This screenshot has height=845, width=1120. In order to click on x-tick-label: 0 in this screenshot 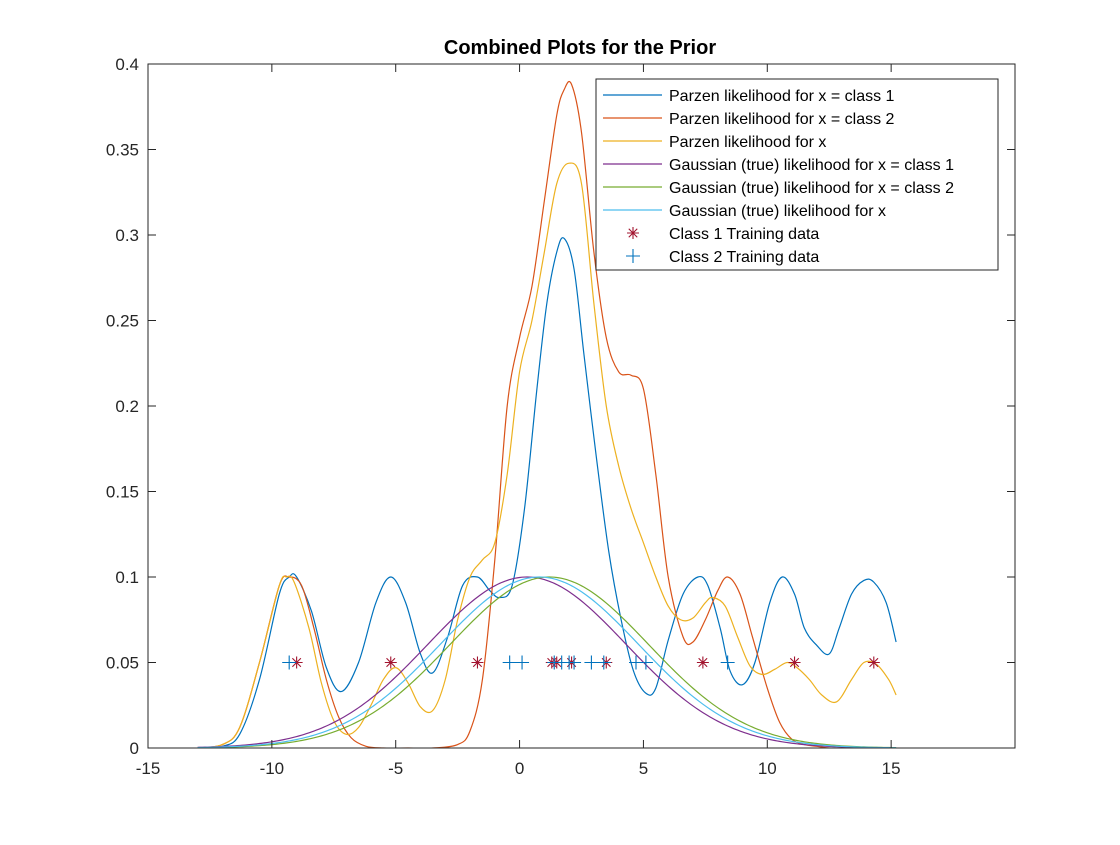, I will do `click(519, 768)`.